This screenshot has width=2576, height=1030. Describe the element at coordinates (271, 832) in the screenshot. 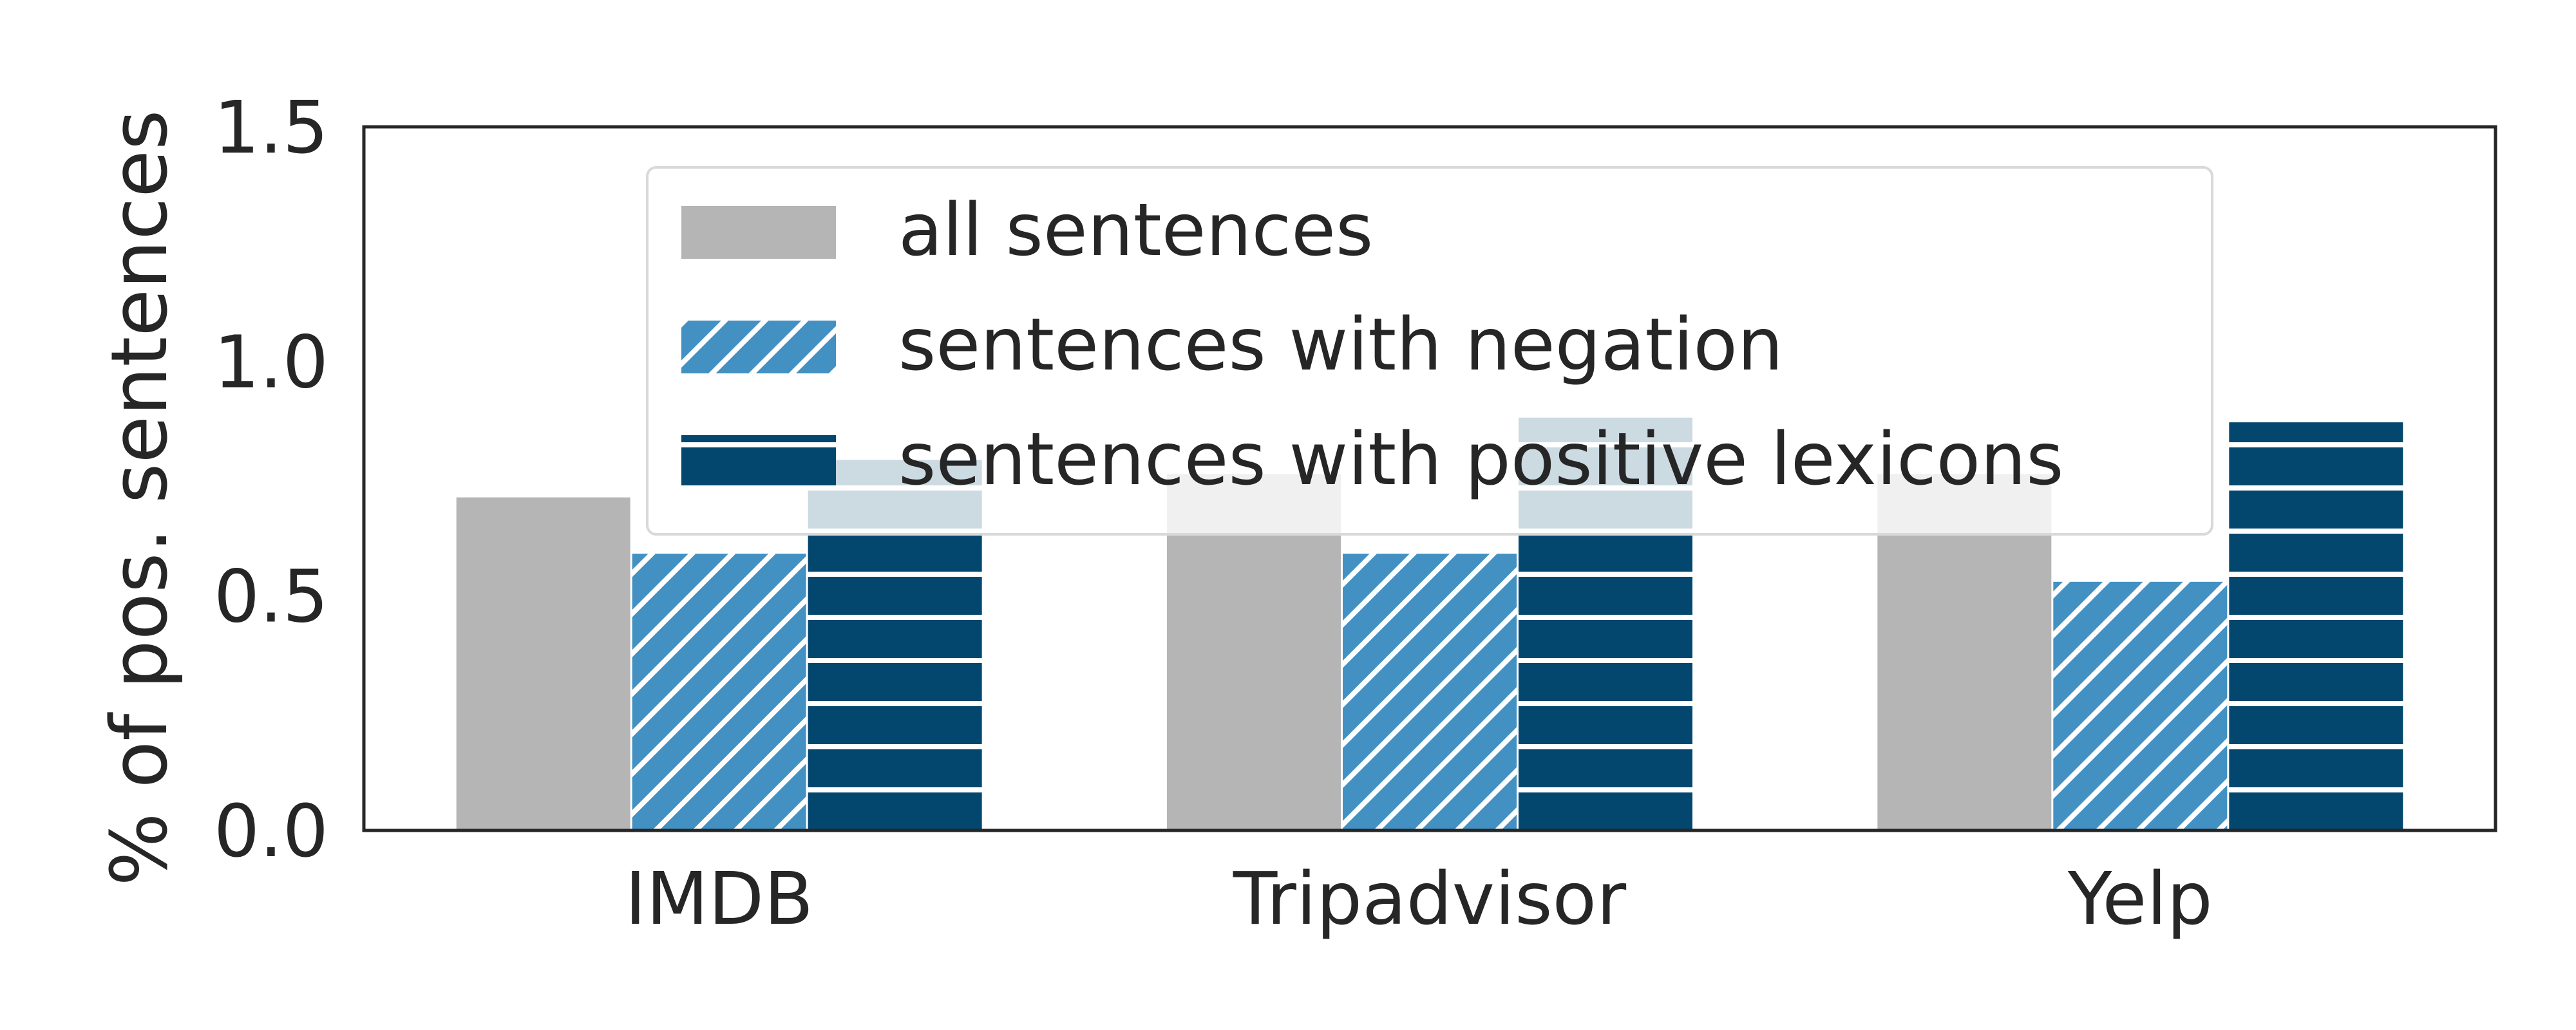

I see `y-tick-label-0: 0.0` at that location.